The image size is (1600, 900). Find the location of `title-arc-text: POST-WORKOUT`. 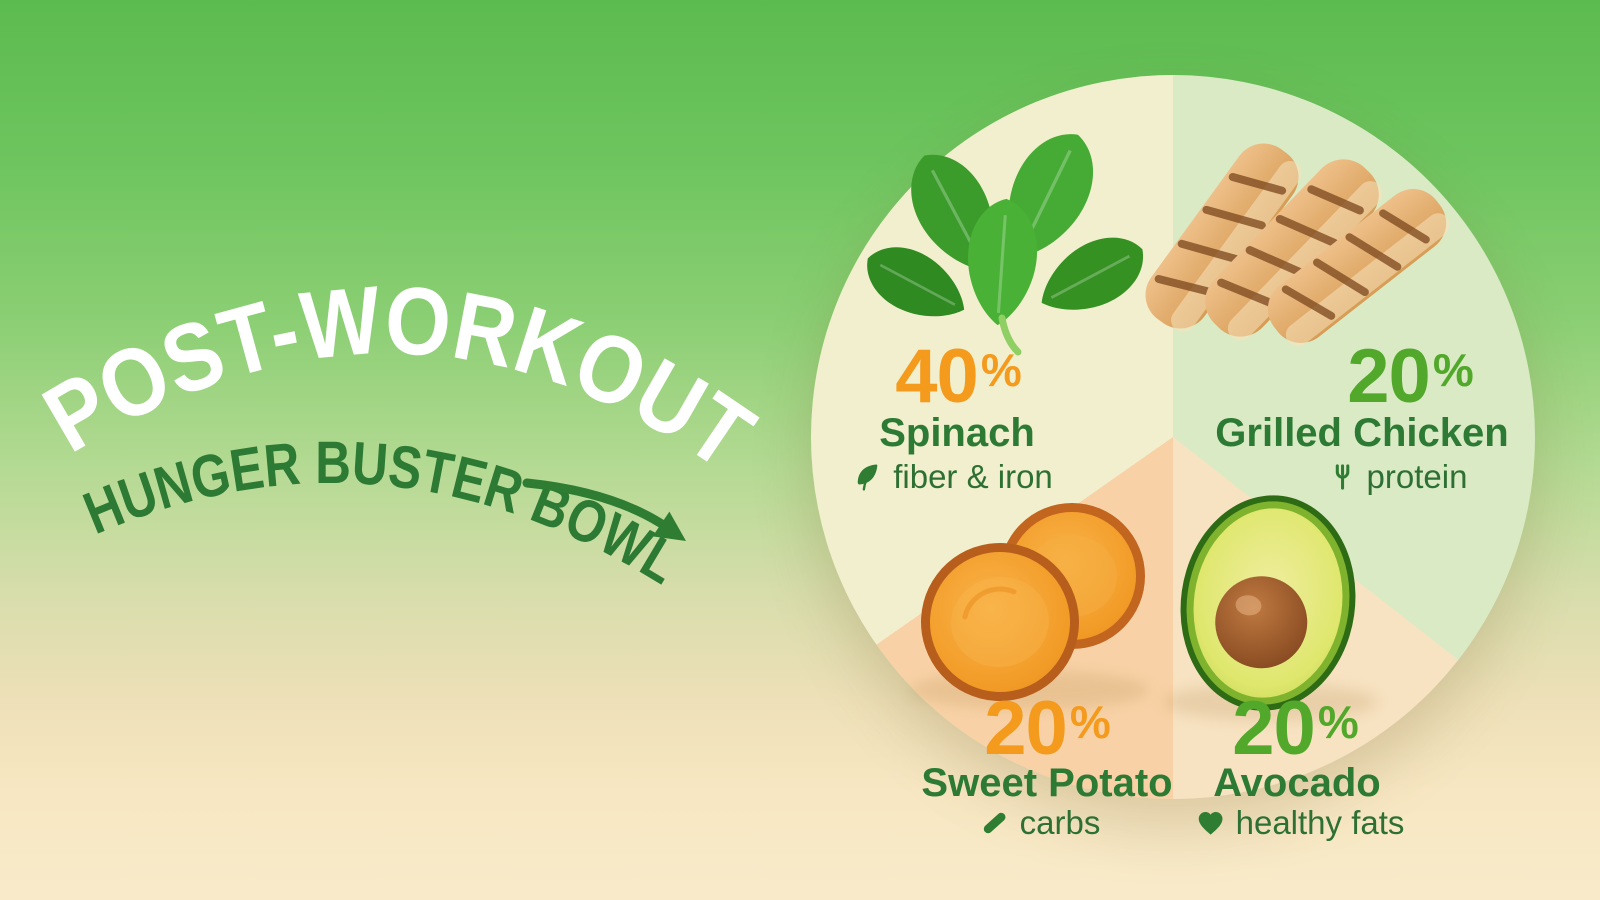

title-arc-text: POST-WORKOUT is located at coordinates (399, 378).